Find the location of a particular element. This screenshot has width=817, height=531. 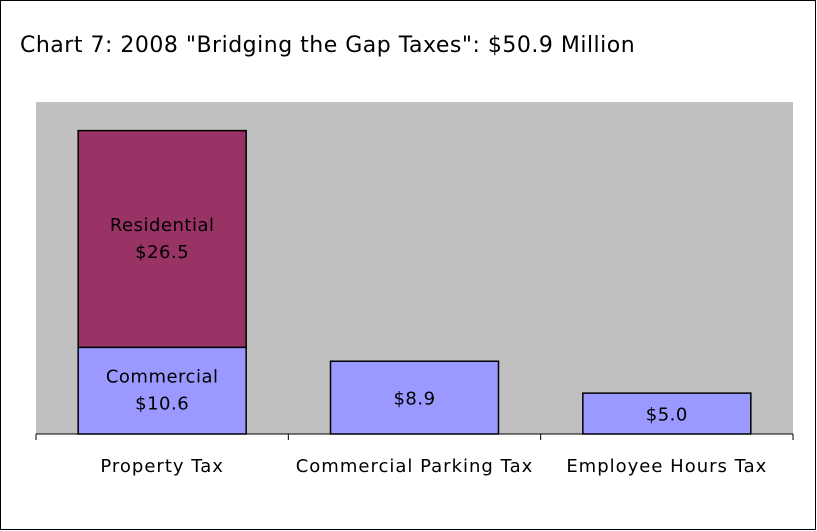

segment-name: Residential is located at coordinates (162, 225).